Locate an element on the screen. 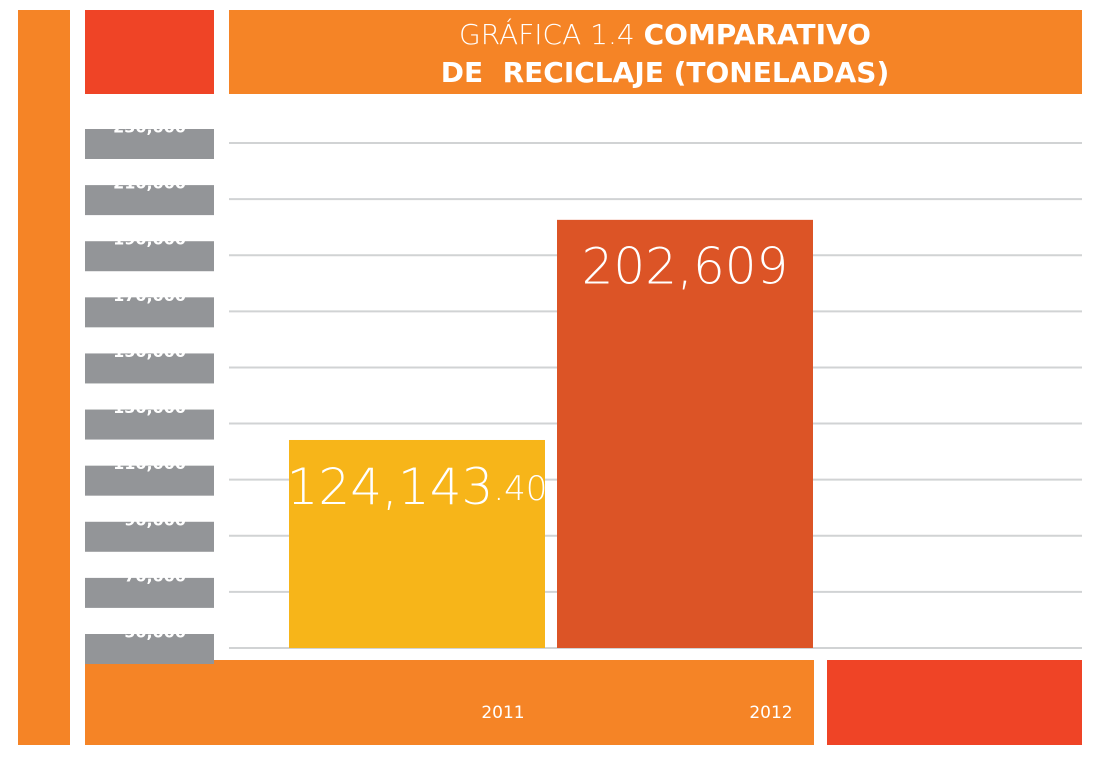 Image resolution: width=1097 pixels, height=761 pixels. y-tick-label: 190,000 is located at coordinates (149, 239).